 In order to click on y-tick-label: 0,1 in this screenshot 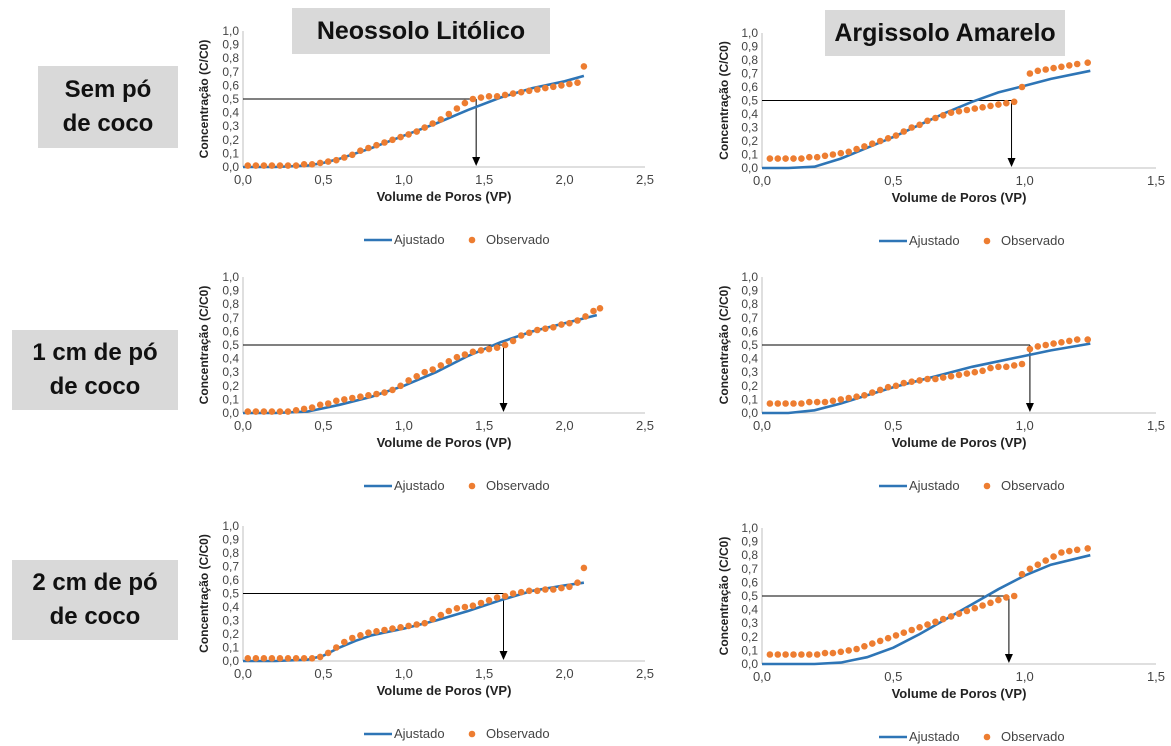, I will do `click(230, 153)`.